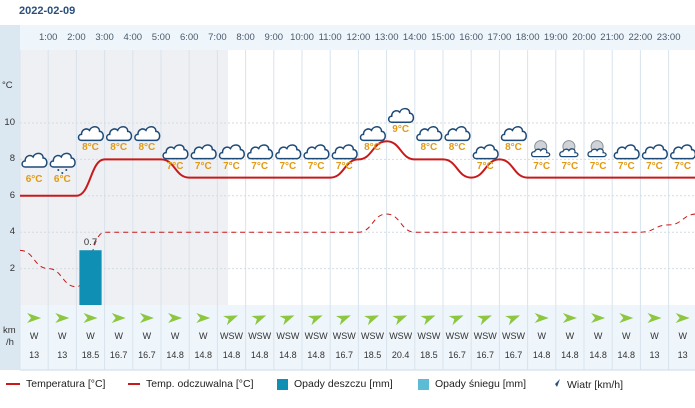  I want to click on legend-wind-label: Wiatr [km/h], so click(595, 385).